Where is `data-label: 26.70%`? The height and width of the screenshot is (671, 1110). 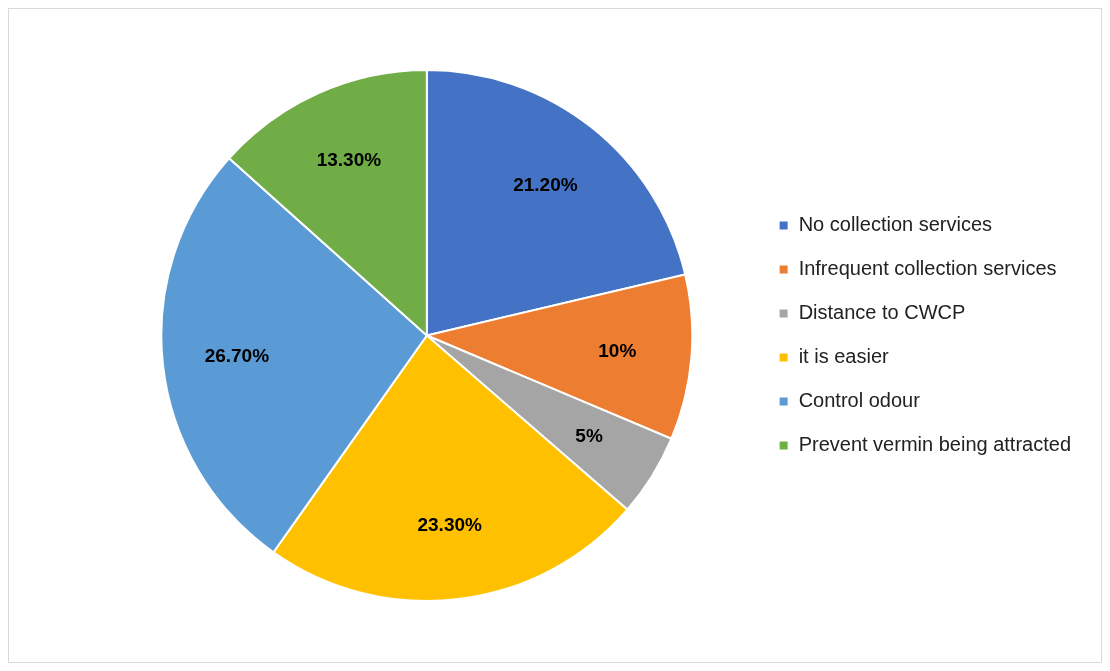 data-label: 26.70% is located at coordinates (237, 356).